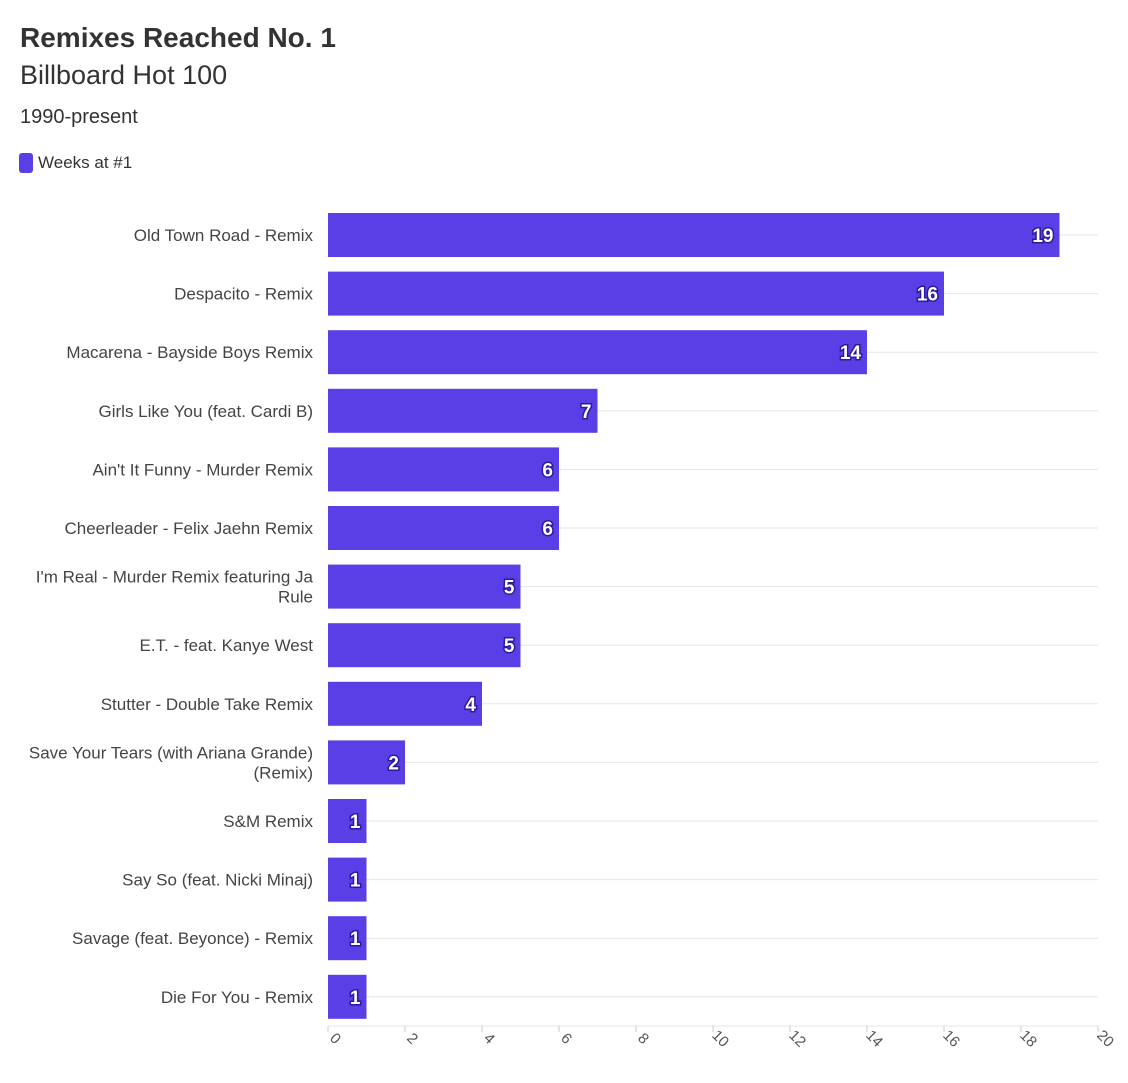  Describe the element at coordinates (224, 235) in the screenshot. I see `category-label: Old Town Road - Remix` at that location.